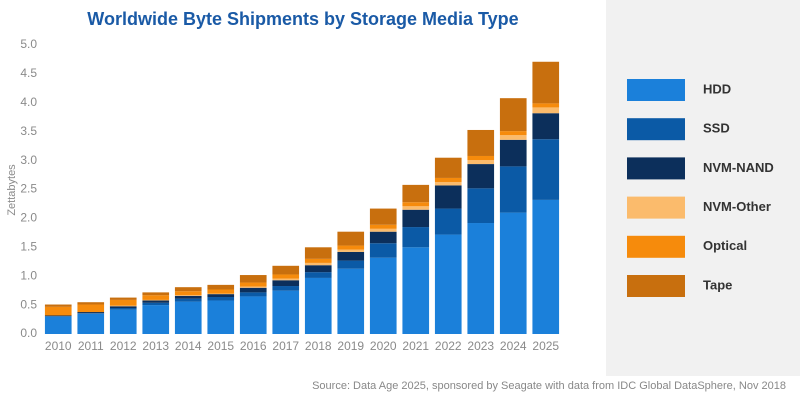 The width and height of the screenshot is (800, 403). Describe the element at coordinates (480, 346) in the screenshot. I see `x-tick-label: 2023` at that location.